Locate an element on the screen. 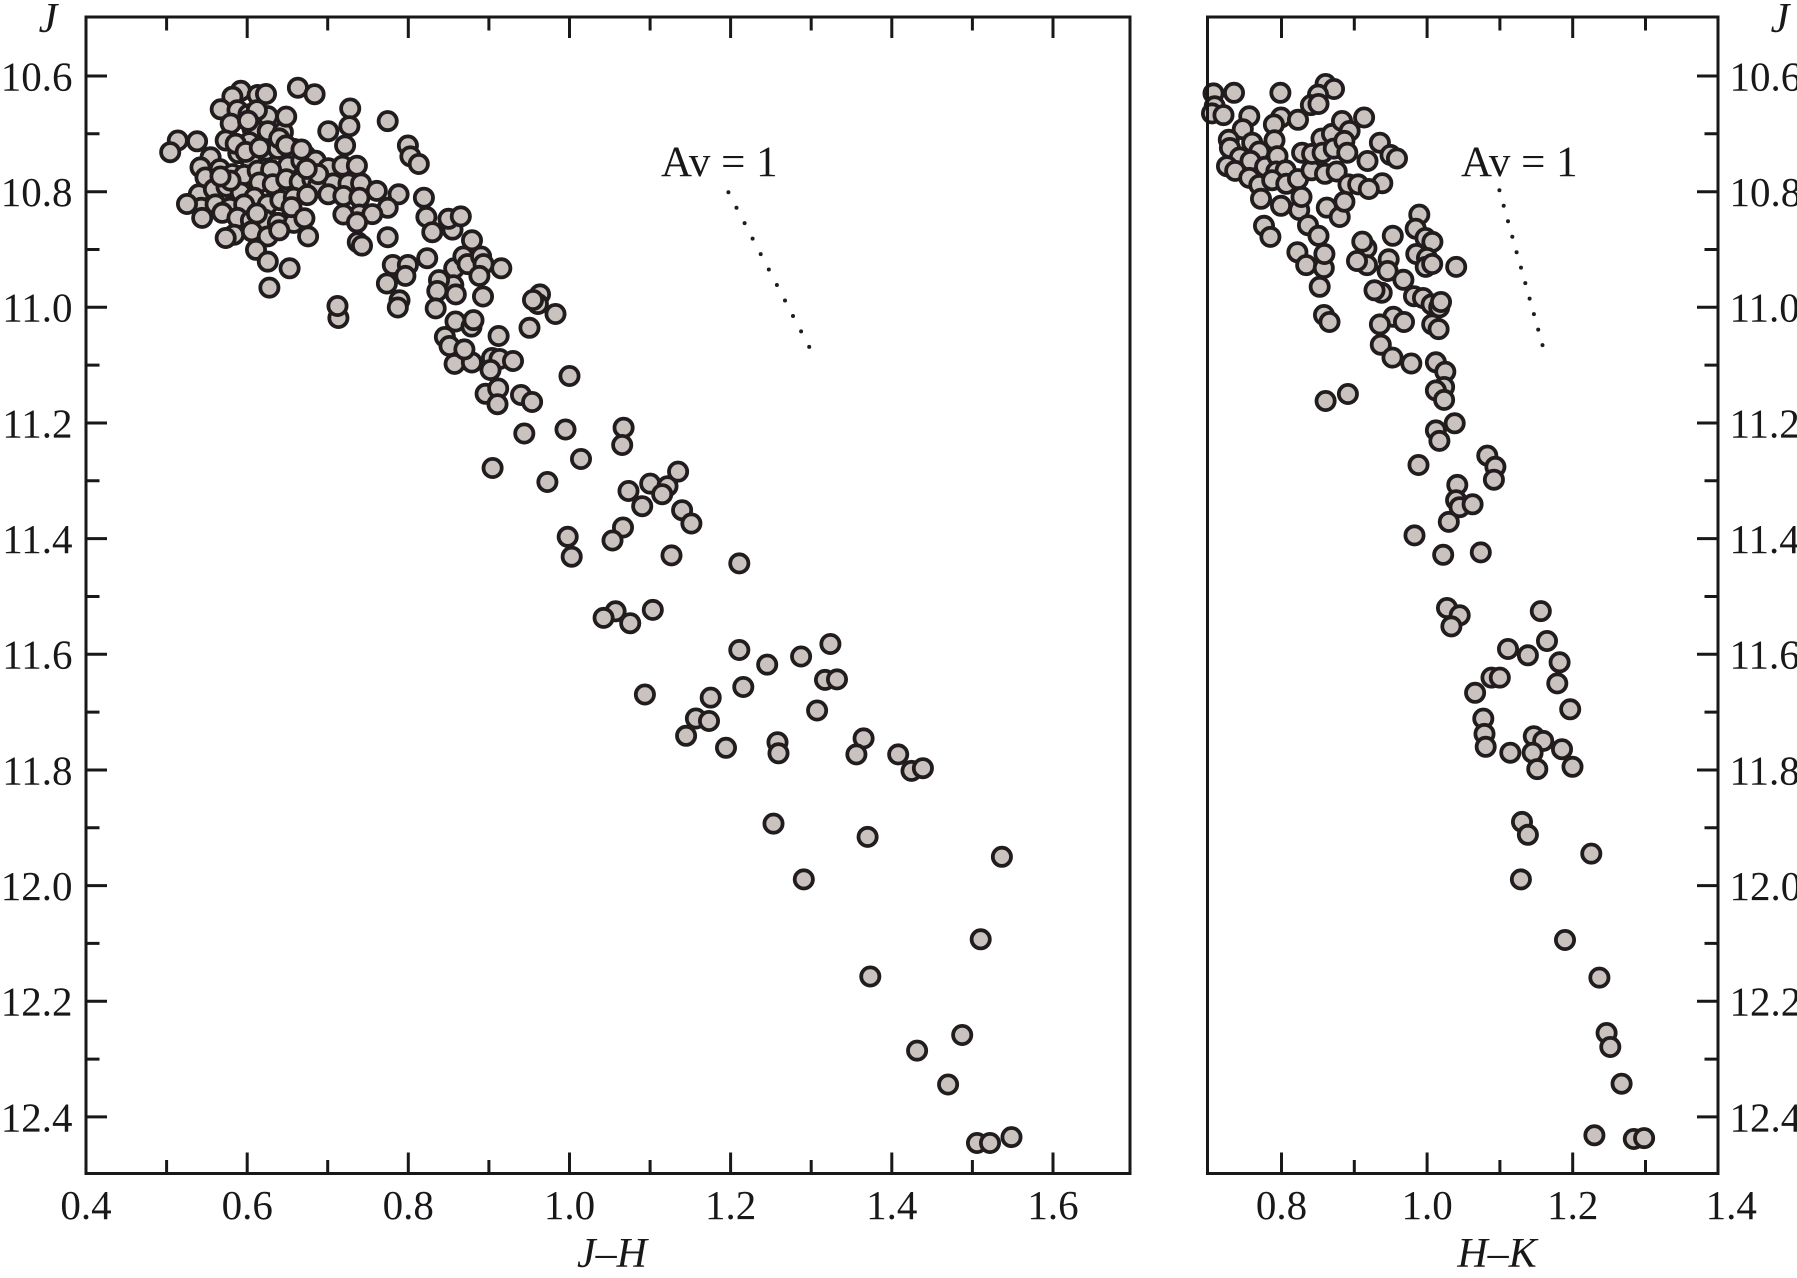 This screenshot has width=1797, height=1278. svg-text: H–K is located at coordinates (1497, 1254).